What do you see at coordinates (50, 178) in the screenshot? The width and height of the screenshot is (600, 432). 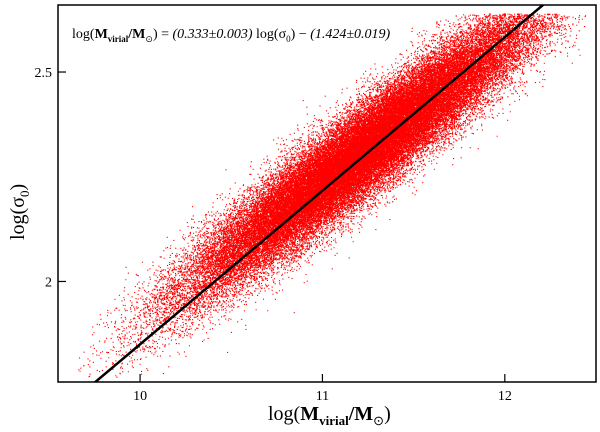 I see `y-axis-ticks: 22.5` at bounding box center [50, 178].